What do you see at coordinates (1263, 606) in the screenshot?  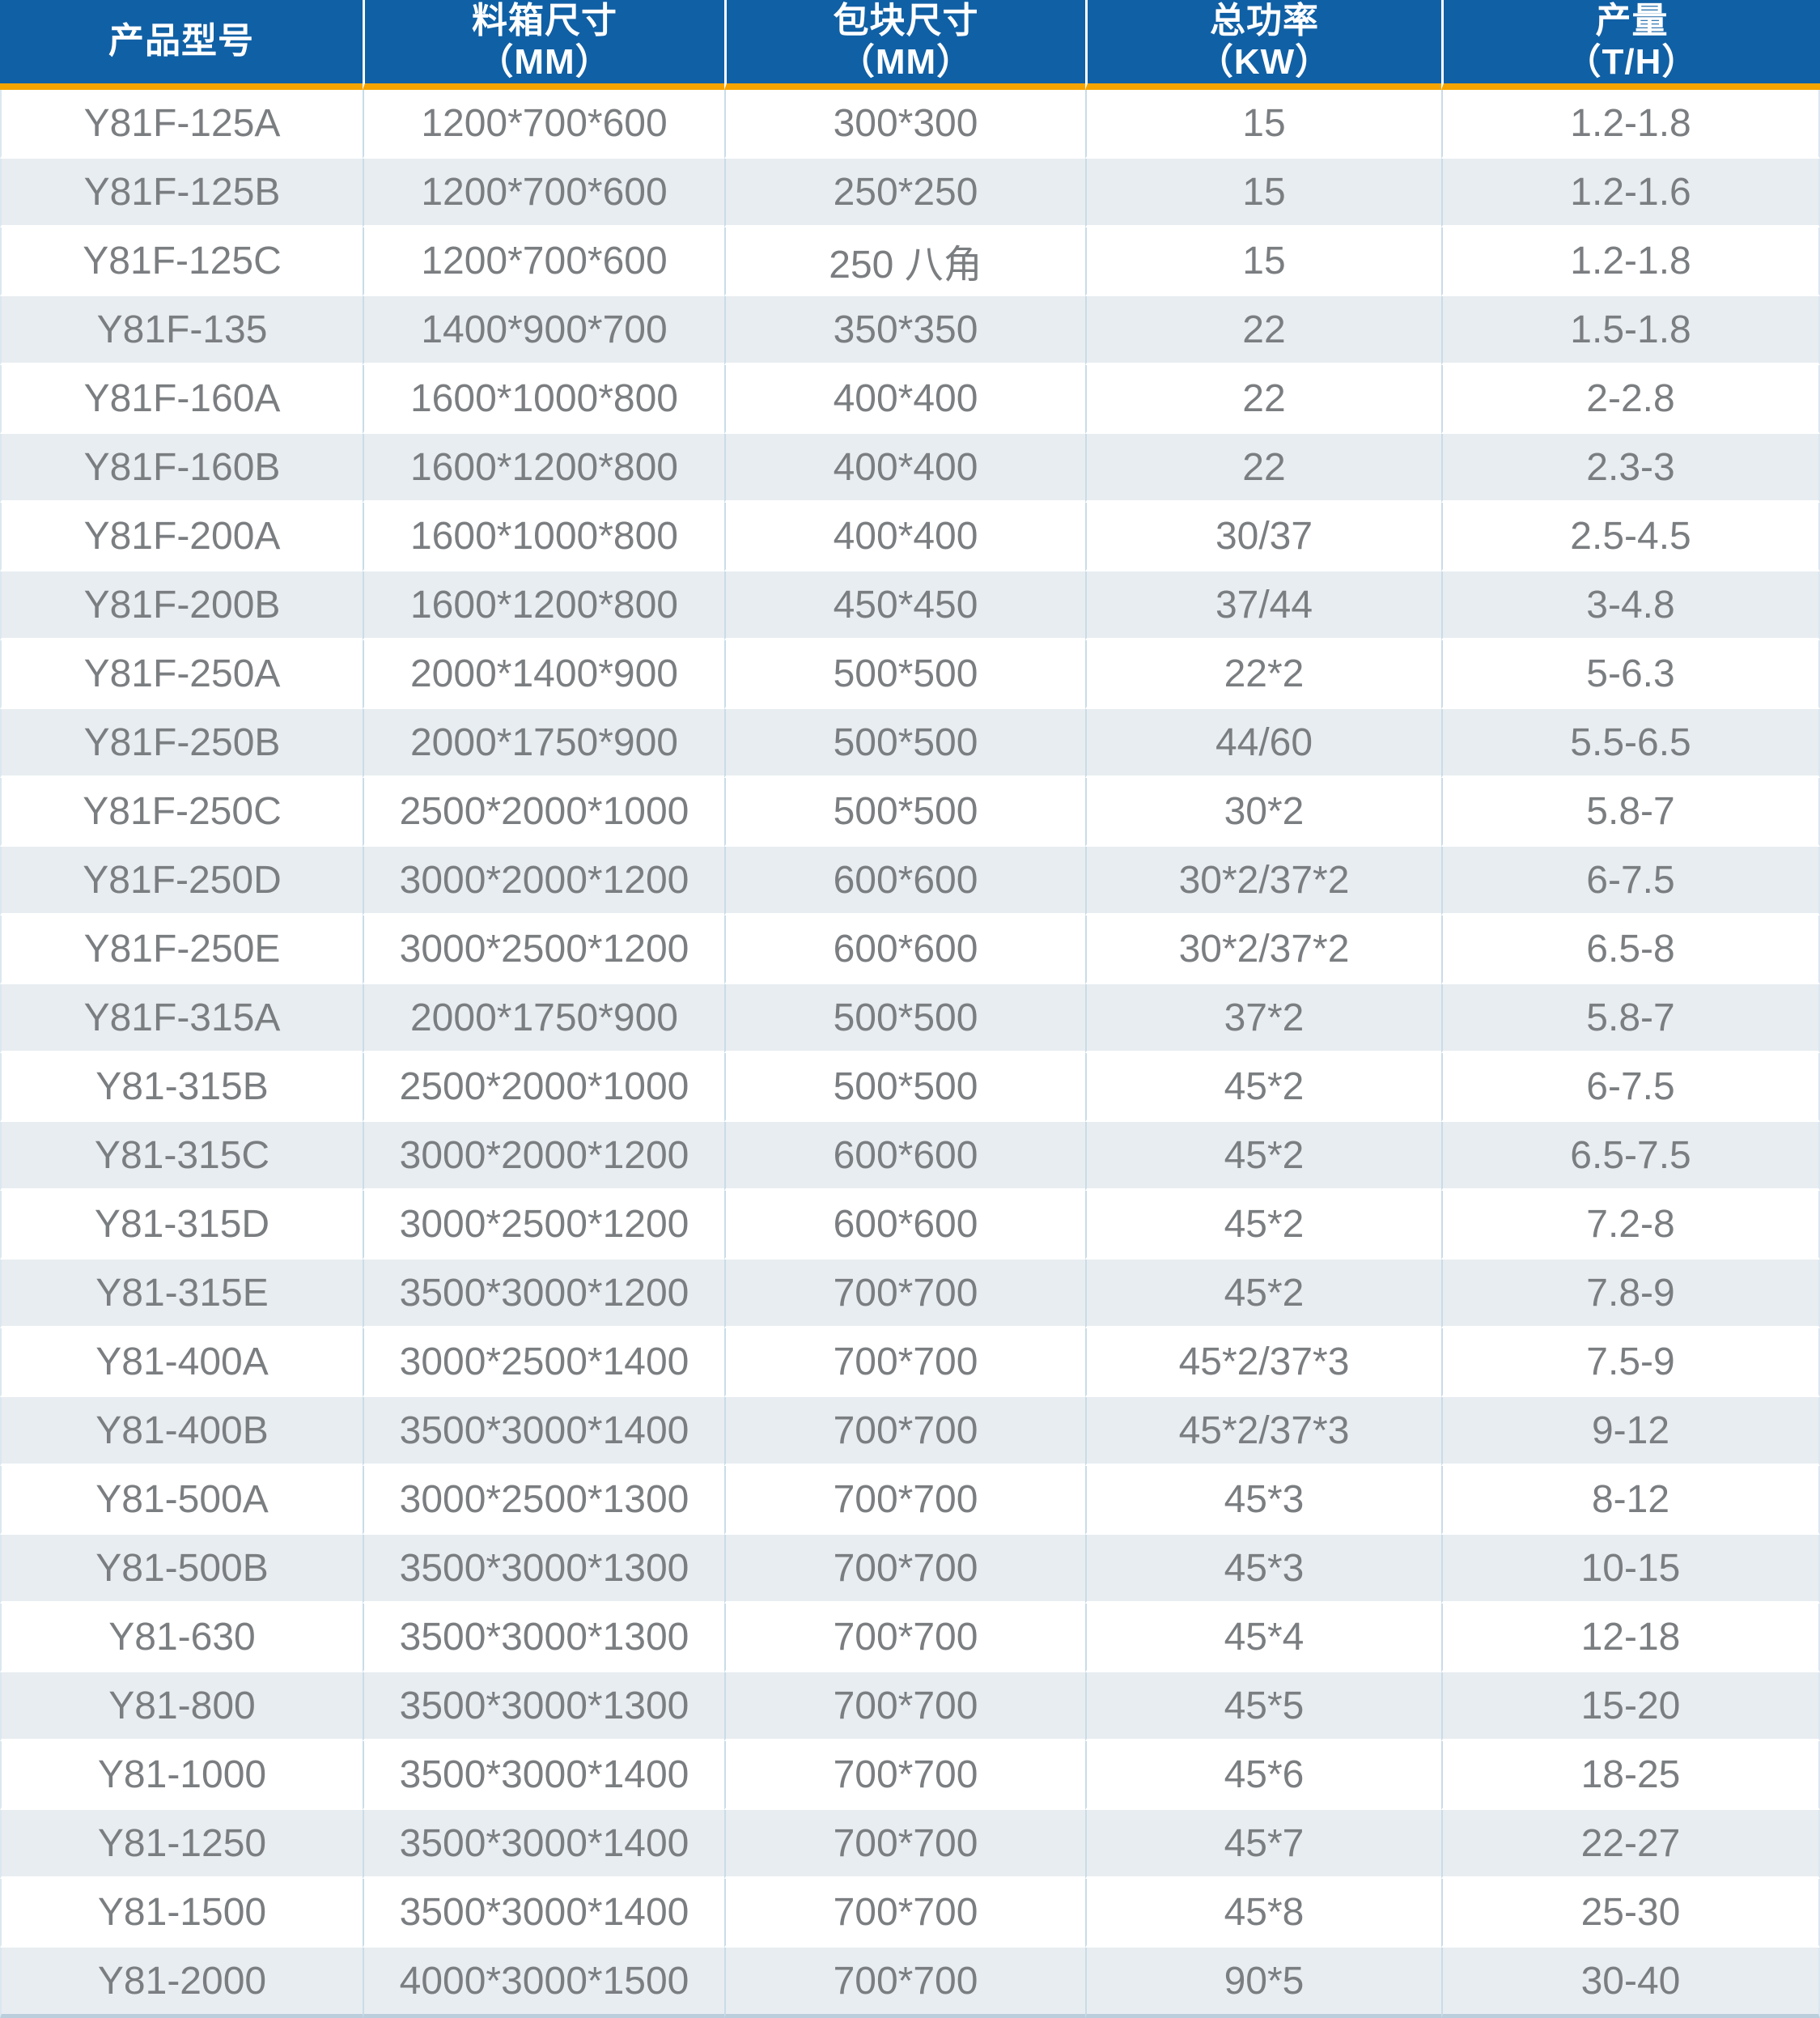 I see `cell-total-power: 37/44` at bounding box center [1263, 606].